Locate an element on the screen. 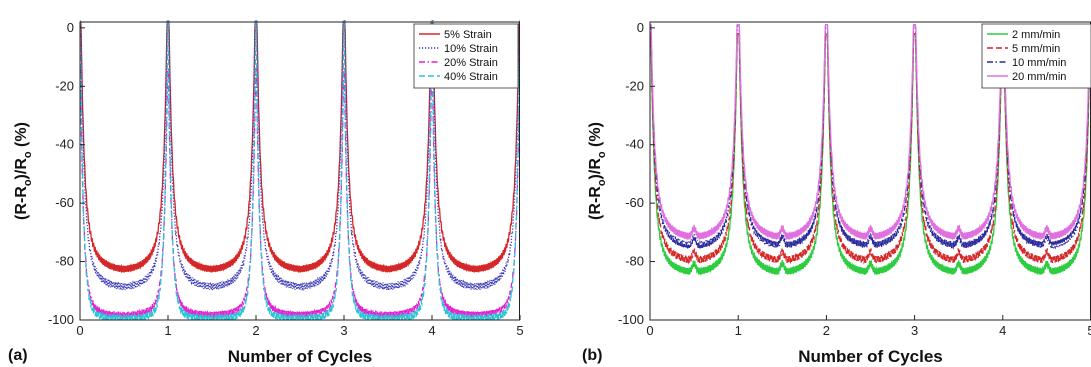 Image resolution: width=1091 pixels, height=367 pixels. legend-entry-4: 20 mm/min is located at coordinates (1039, 77).